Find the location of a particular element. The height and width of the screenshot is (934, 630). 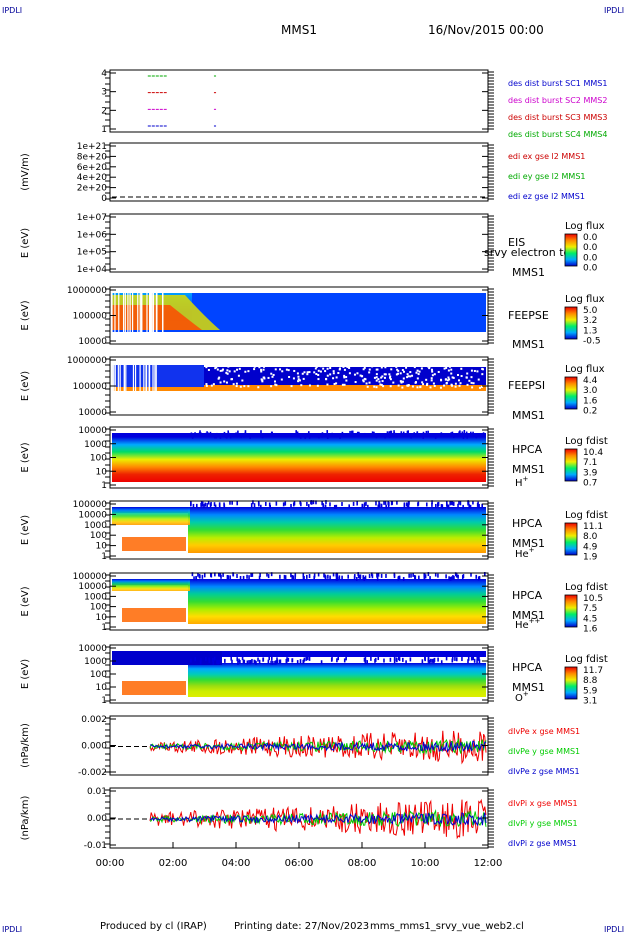

heatmap-body is located at coordinates (337, 680).